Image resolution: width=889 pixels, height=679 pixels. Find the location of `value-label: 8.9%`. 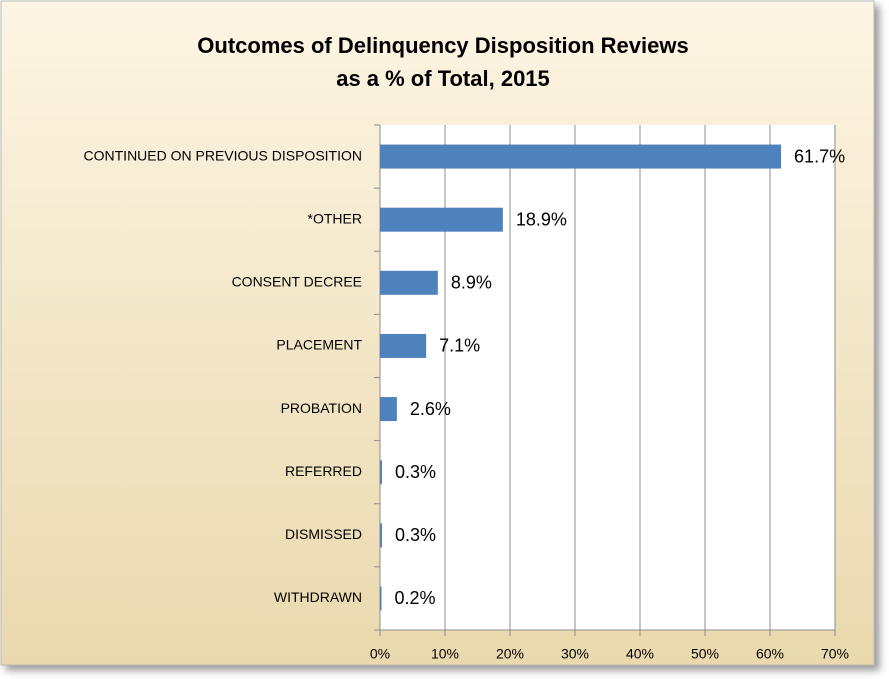

value-label: 8.9% is located at coordinates (471, 283).